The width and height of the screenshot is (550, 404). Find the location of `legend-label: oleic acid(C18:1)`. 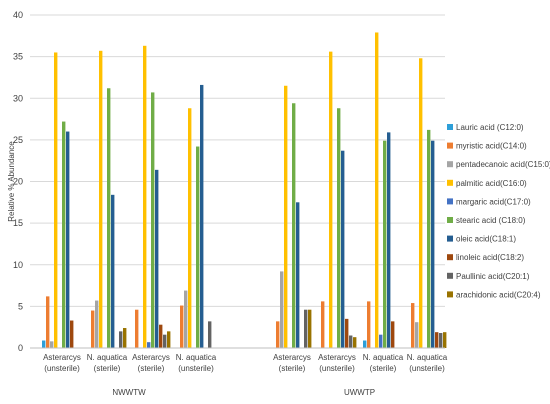

legend-label: oleic acid(C18:1) is located at coordinates (486, 239).